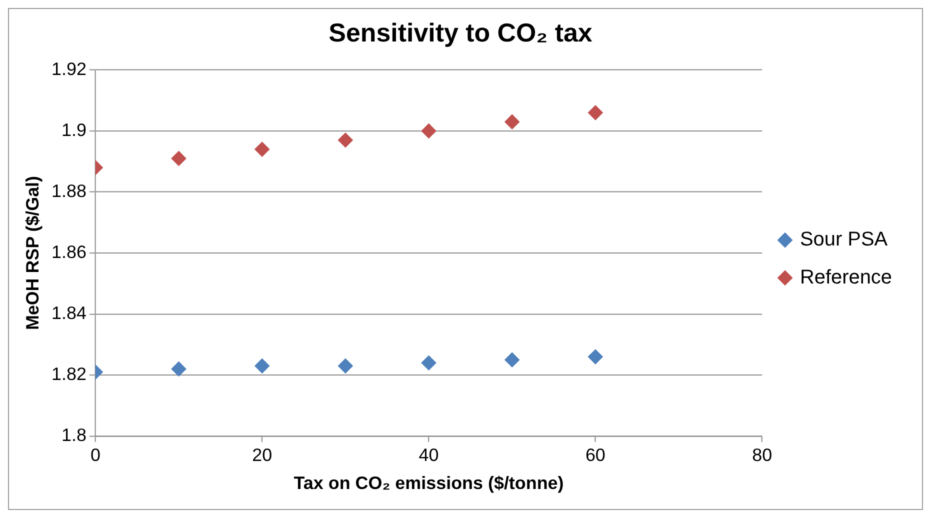  Describe the element at coordinates (69, 313) in the screenshot. I see `y-tick-label: 1.84` at that location.